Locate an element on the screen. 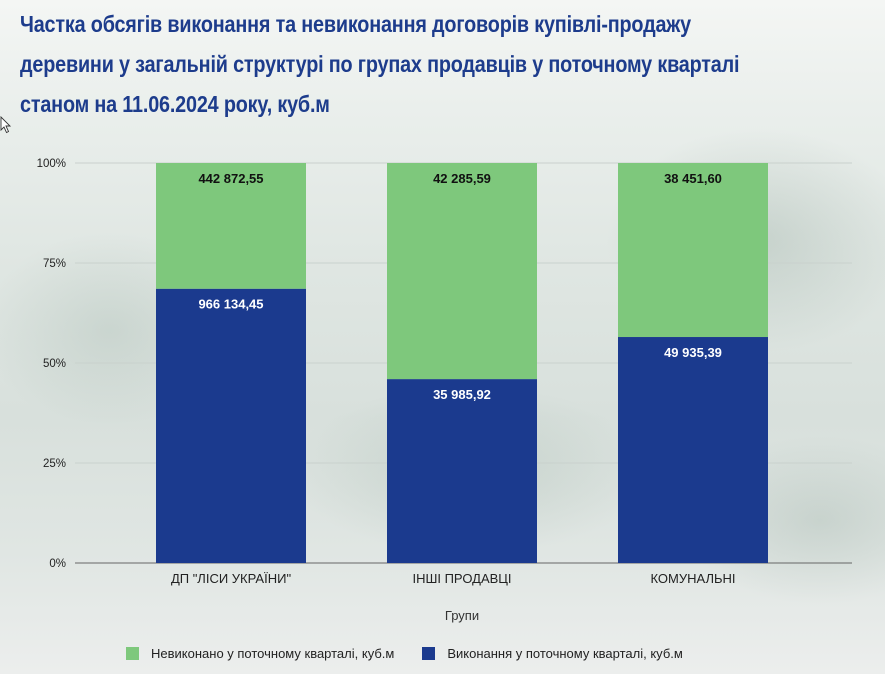  y-tick-label: 25% is located at coordinates (54, 464).